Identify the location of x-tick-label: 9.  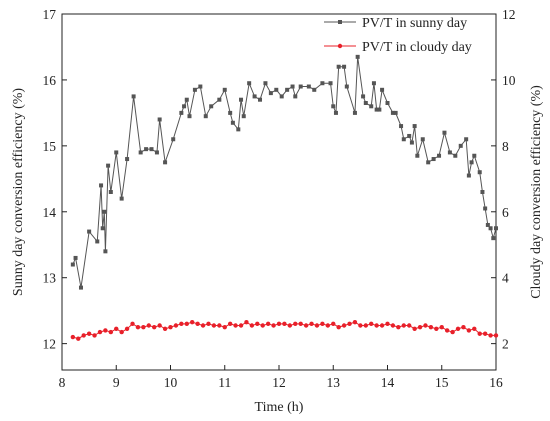
(116, 382).